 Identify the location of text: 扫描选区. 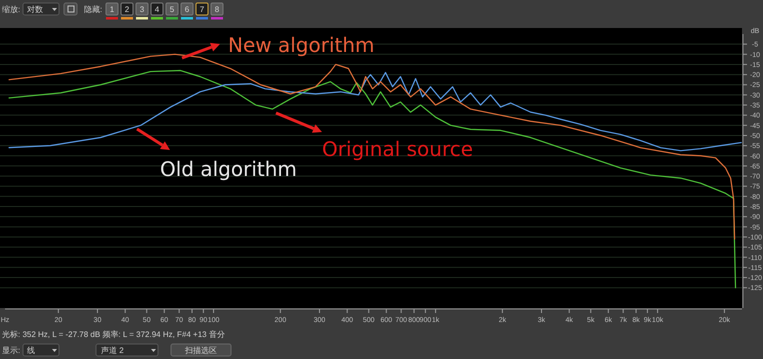
(200, 350).